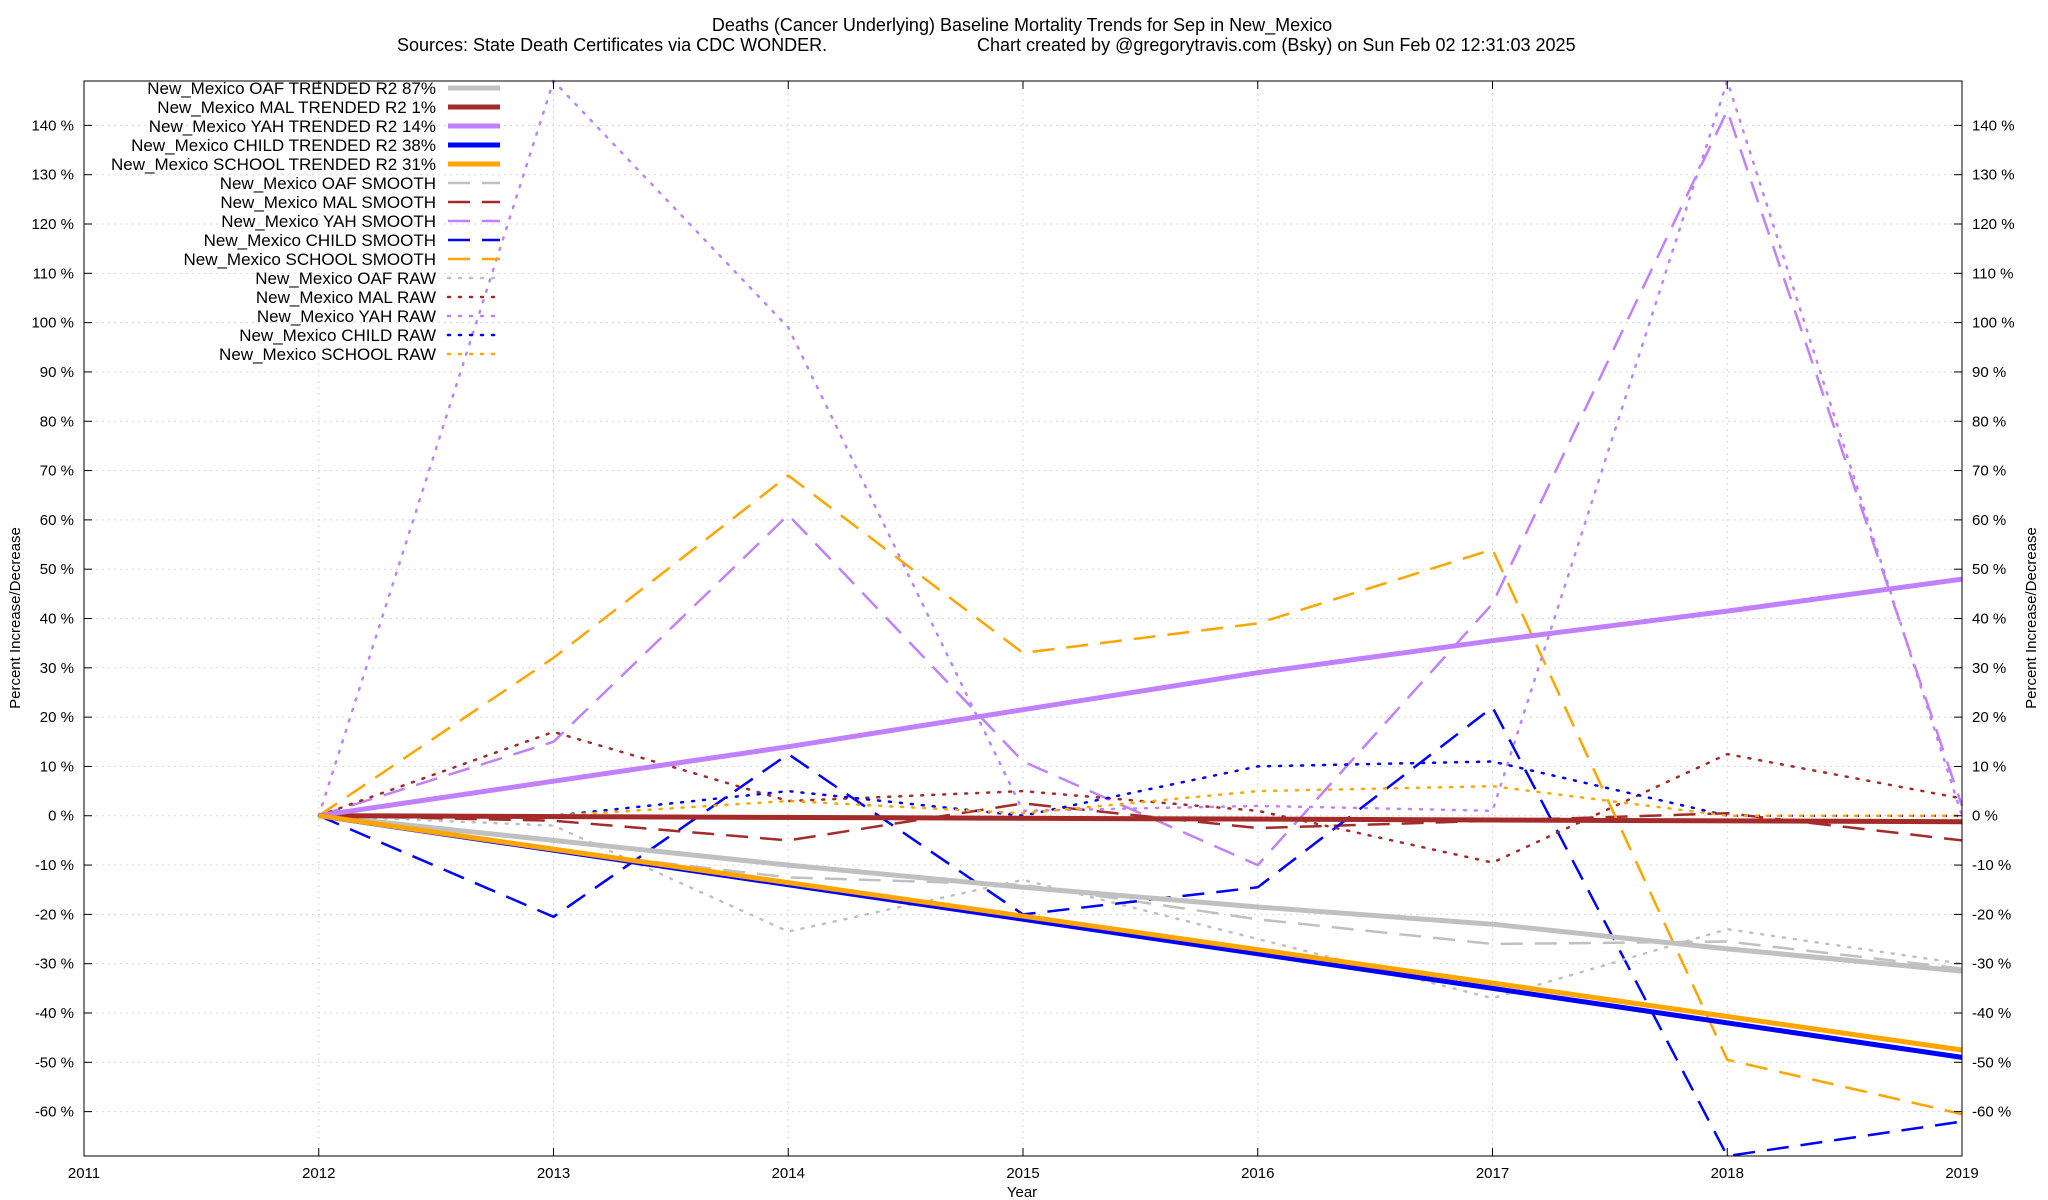 Image resolution: width=2048 pixels, height=1200 pixels. I want to click on legend-label-new-mexico-child-smooth: New_Mexico CHILD SMOOTH, so click(320, 240).